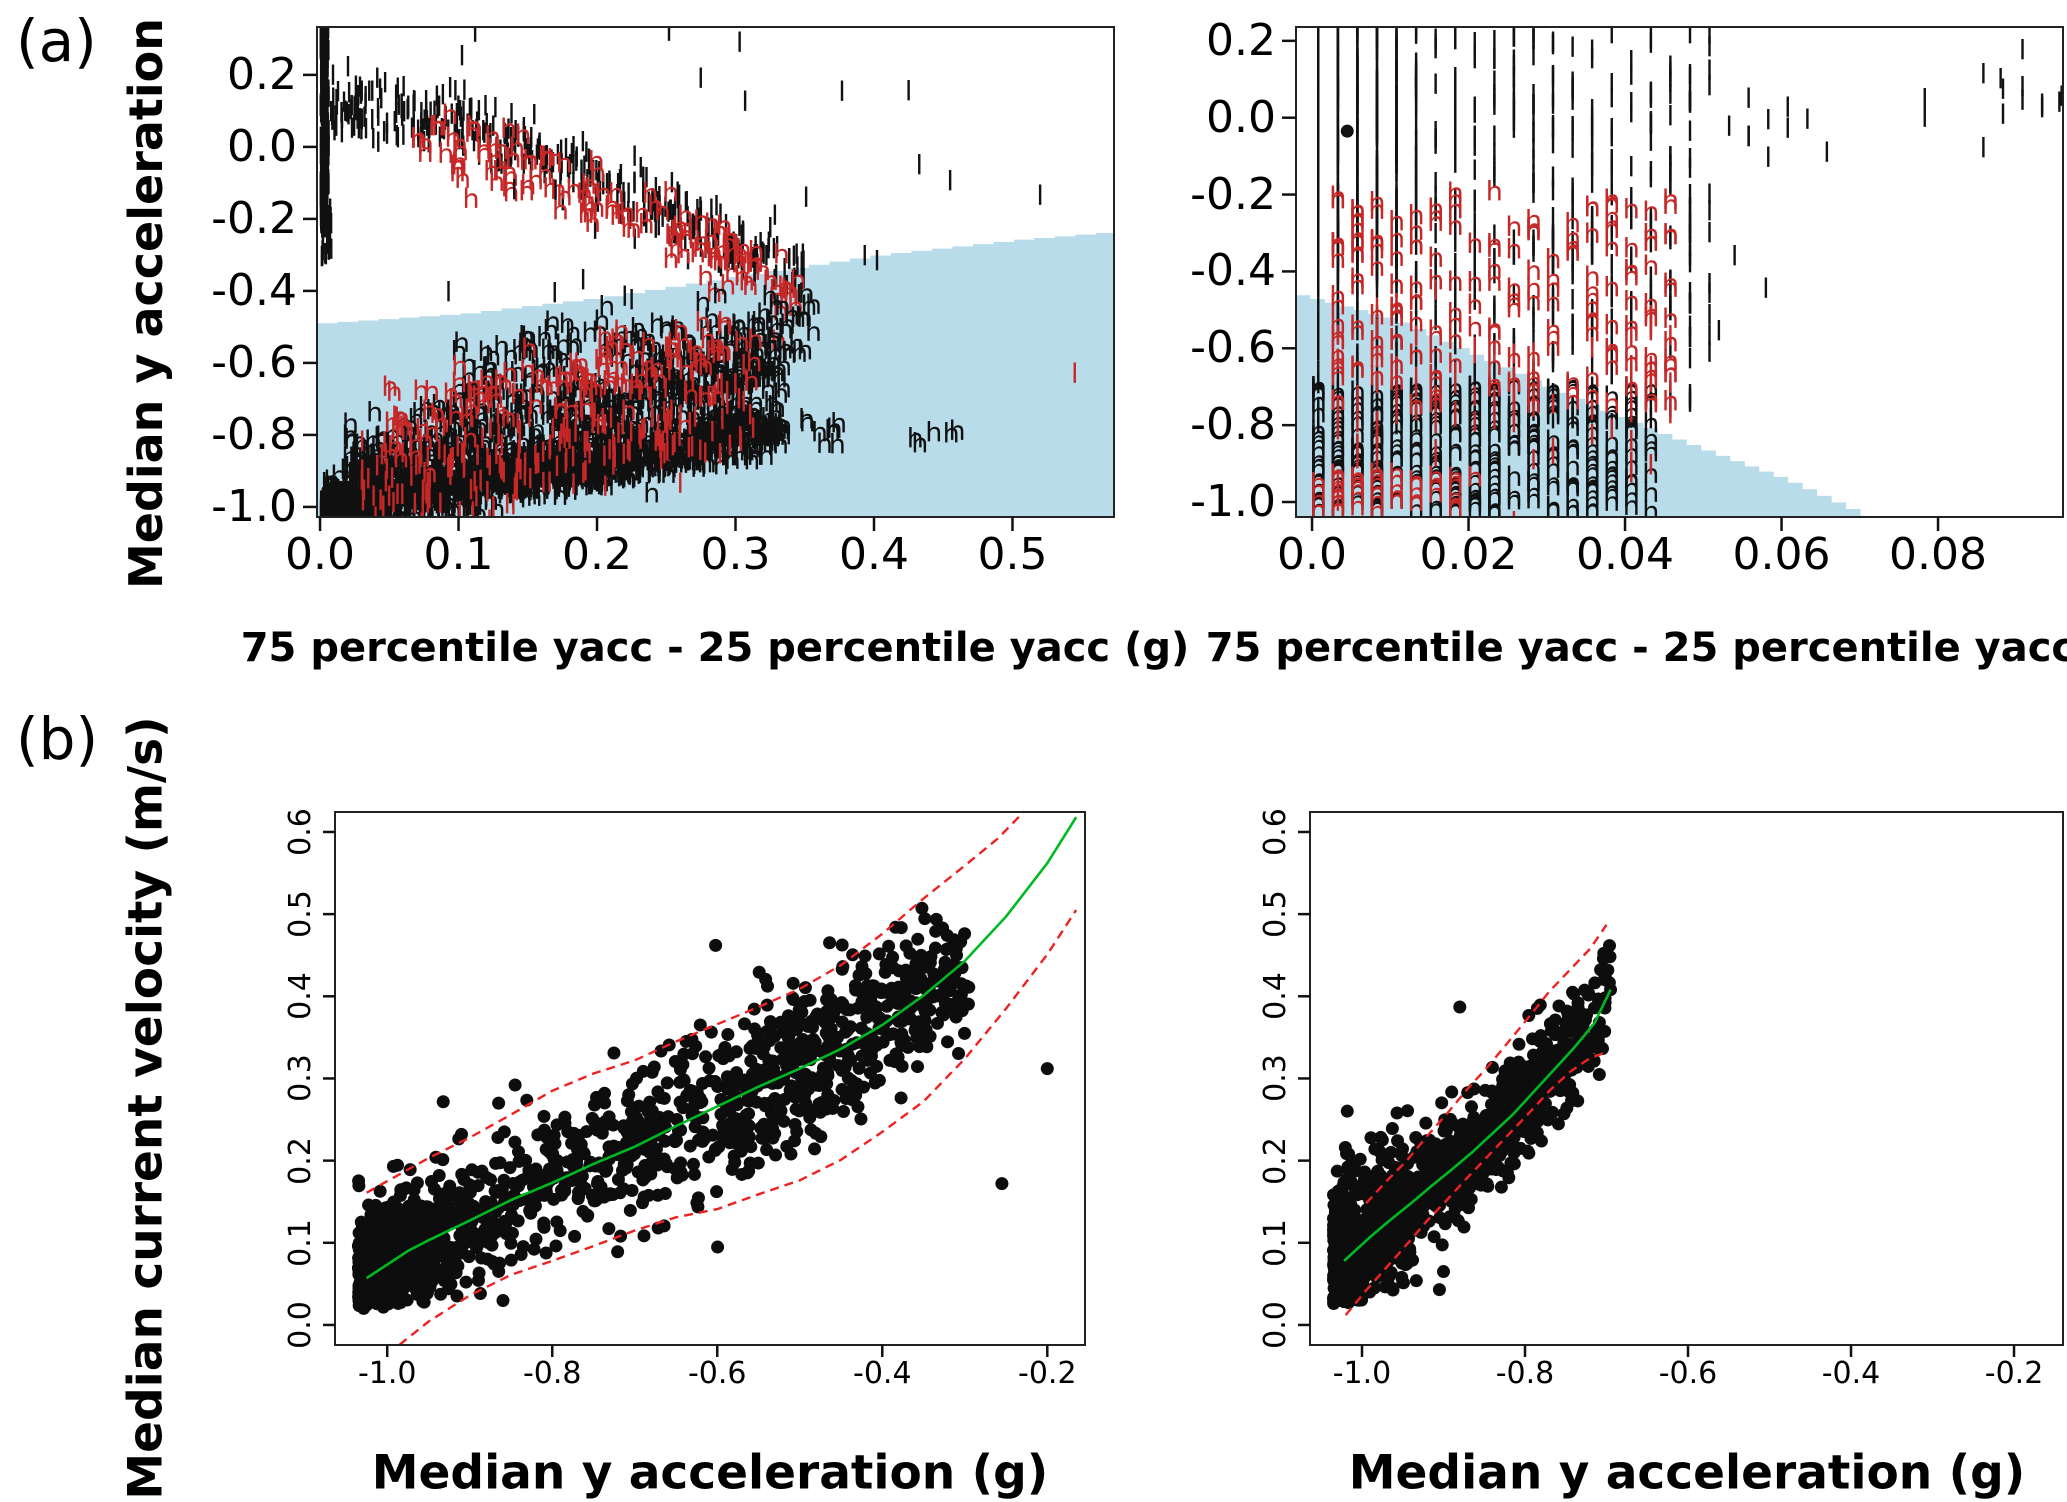 The height and width of the screenshot is (1502, 2067). What do you see at coordinates (710, 1473) in the screenshot?
I see `x-axis-title-b-left: Median y acceleration (g)` at bounding box center [710, 1473].